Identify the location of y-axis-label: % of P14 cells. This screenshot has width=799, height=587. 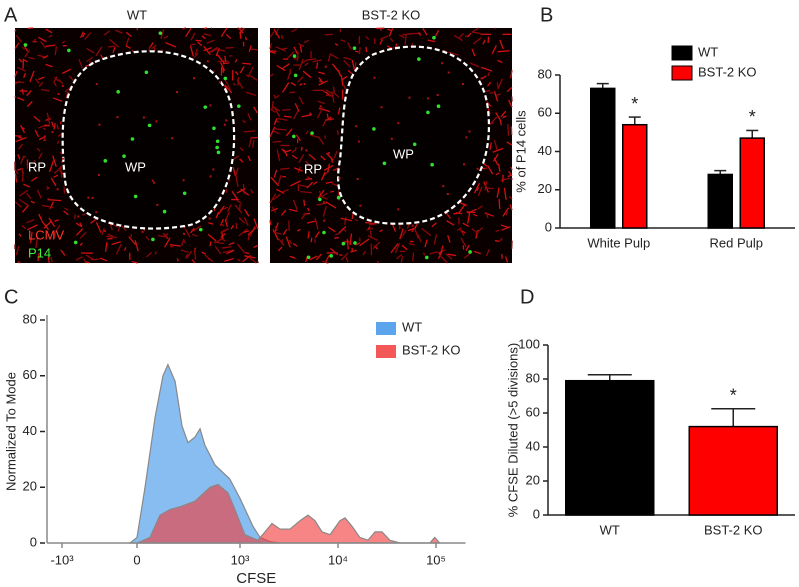
(520, 151).